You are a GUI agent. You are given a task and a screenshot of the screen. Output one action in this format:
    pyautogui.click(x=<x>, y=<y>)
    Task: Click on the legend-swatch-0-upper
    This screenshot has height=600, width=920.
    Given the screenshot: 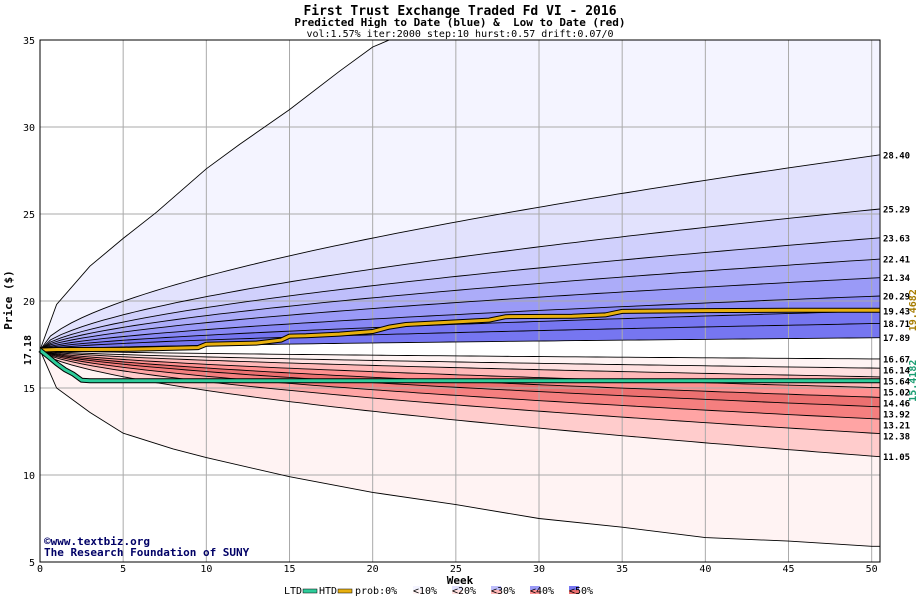 What is the action you would take?
    pyautogui.click(x=408, y=588)
    